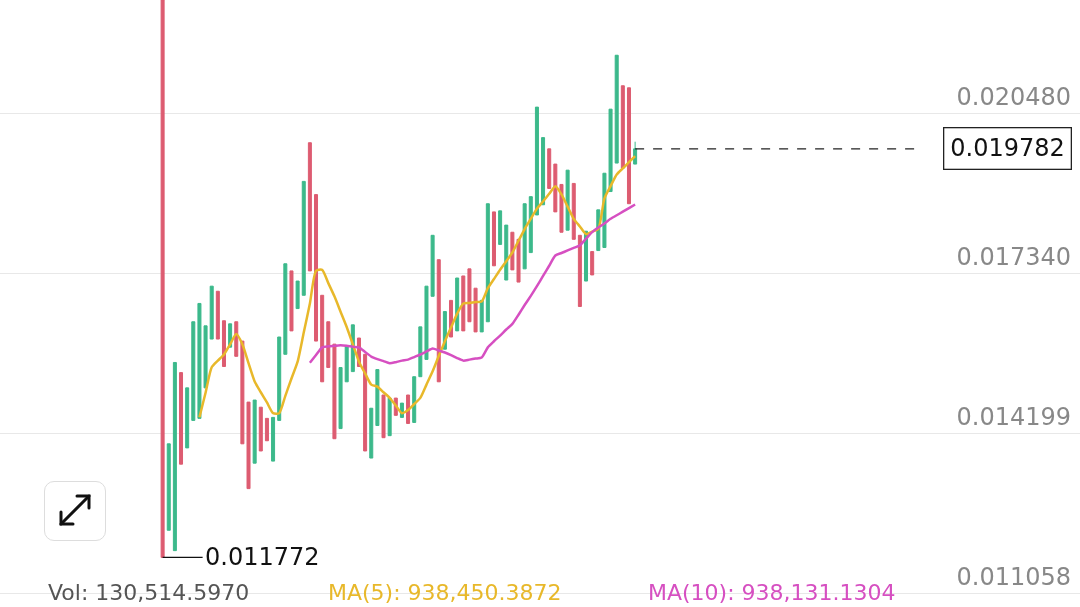 Image resolution: width=1080 pixels, height=607 pixels. Describe the element at coordinates (445, 592) in the screenshot. I see `annotation: MA(5): 938,450.3872` at that location.